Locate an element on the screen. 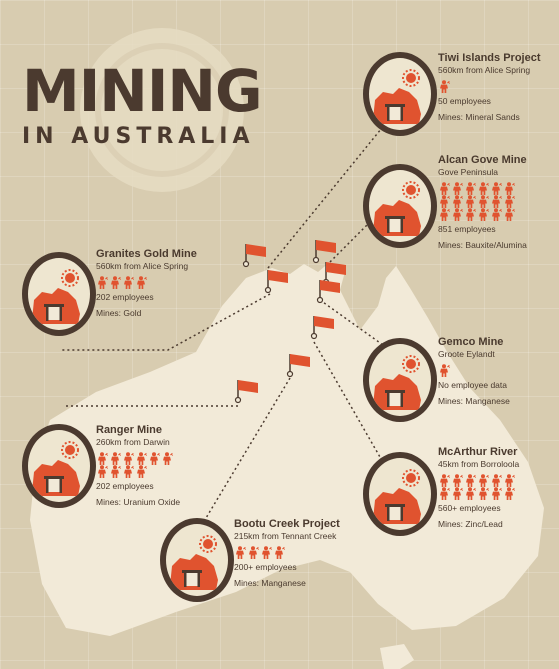  mine-type: Mines: Mineral Sands is located at coordinates (479, 117).